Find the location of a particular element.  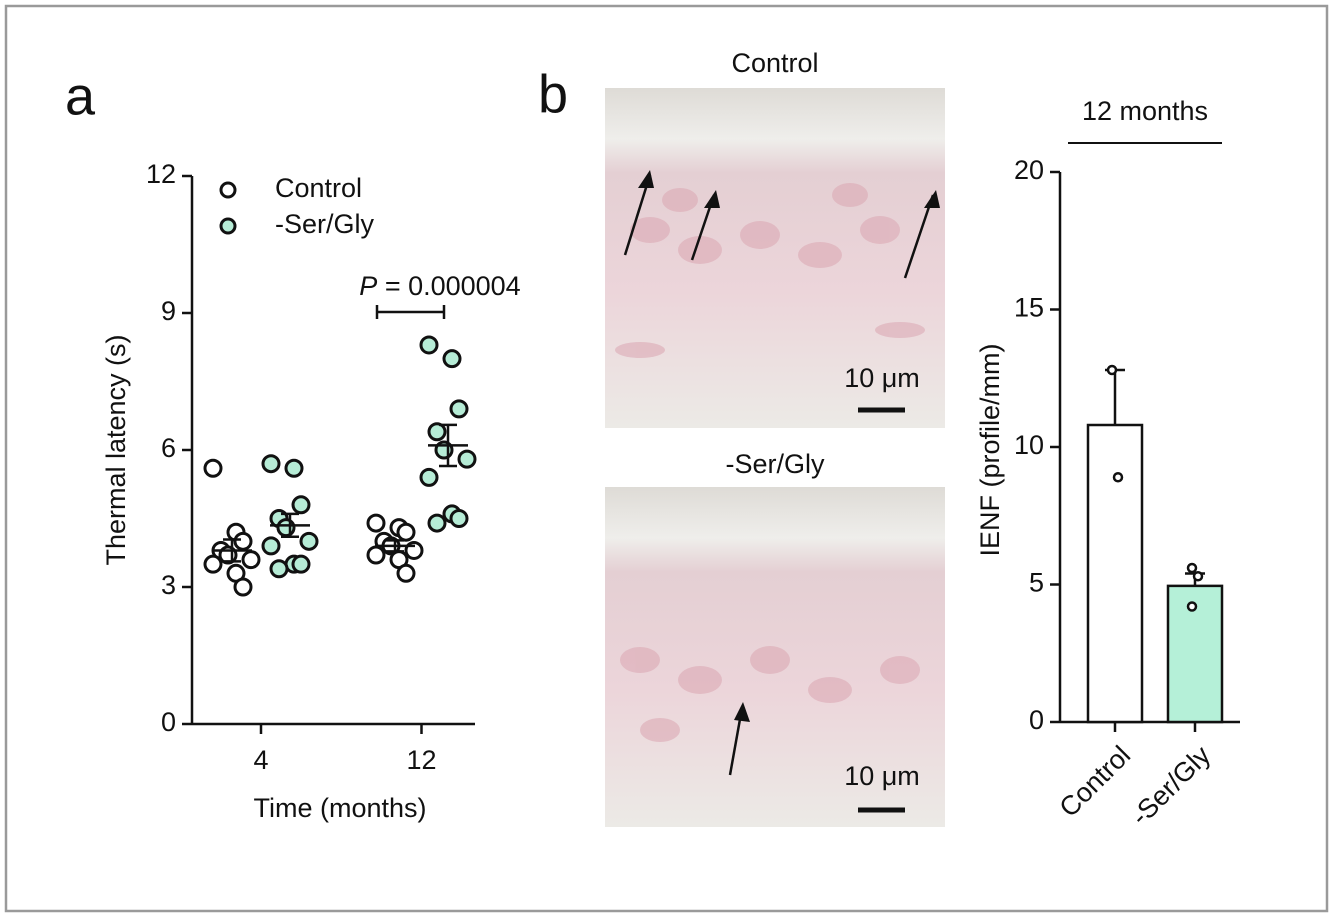

annotation: P = 0.000004 is located at coordinates (439, 286).